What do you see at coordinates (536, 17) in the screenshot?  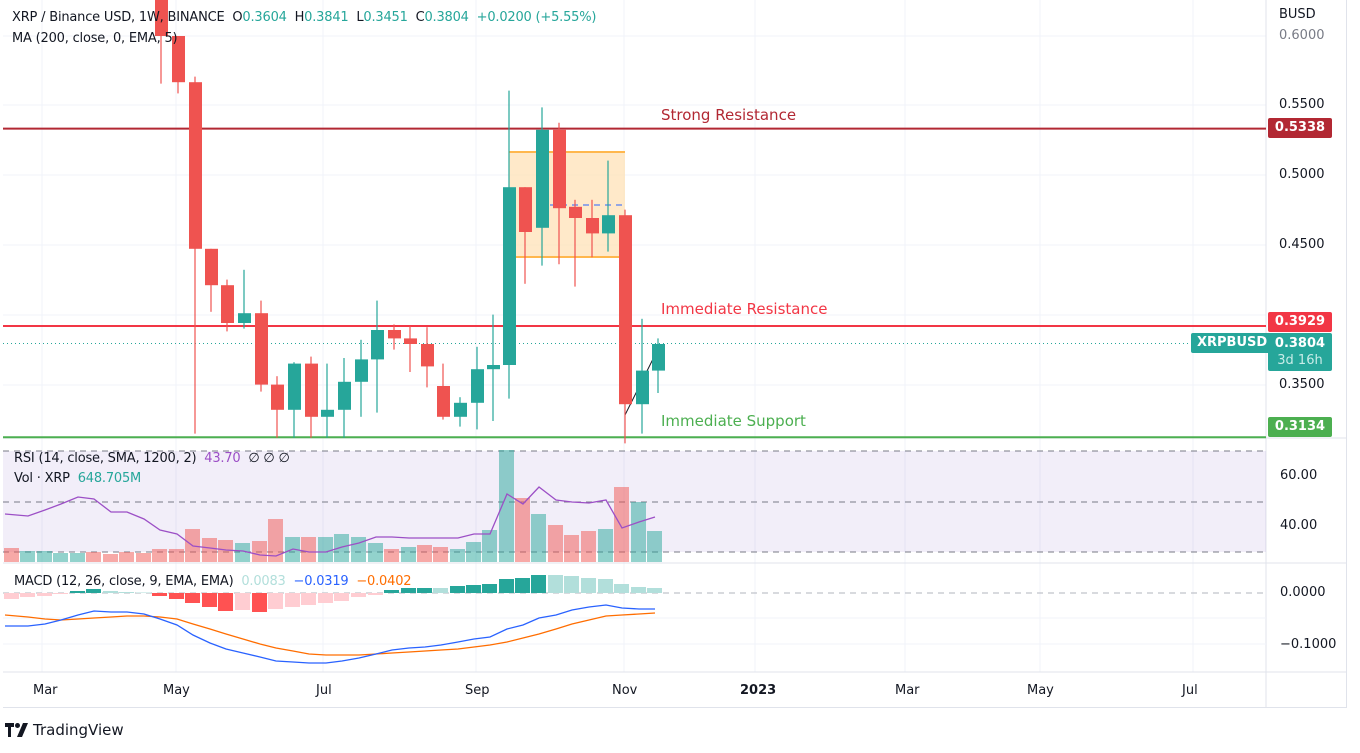 I see `change-value: +0.0200 (+5.55%)` at bounding box center [536, 17].